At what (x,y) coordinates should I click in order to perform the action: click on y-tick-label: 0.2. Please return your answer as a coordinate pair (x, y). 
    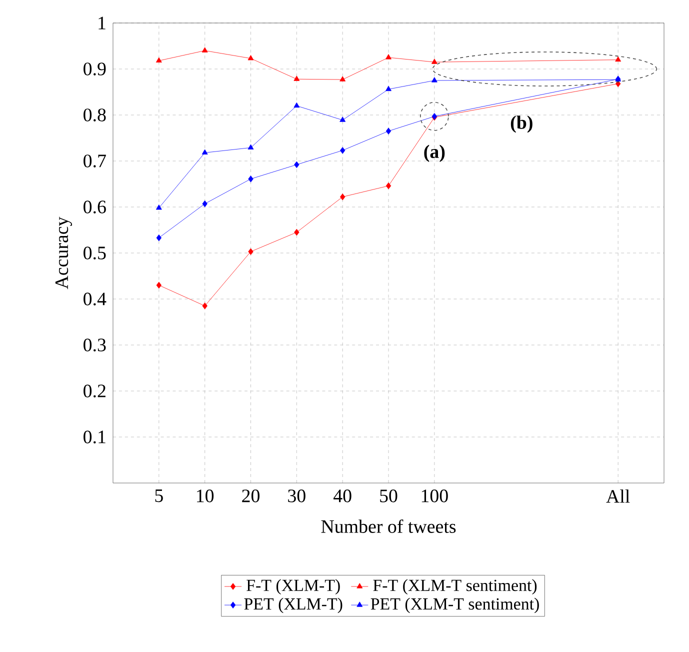
    Looking at the image, I should click on (95, 391).